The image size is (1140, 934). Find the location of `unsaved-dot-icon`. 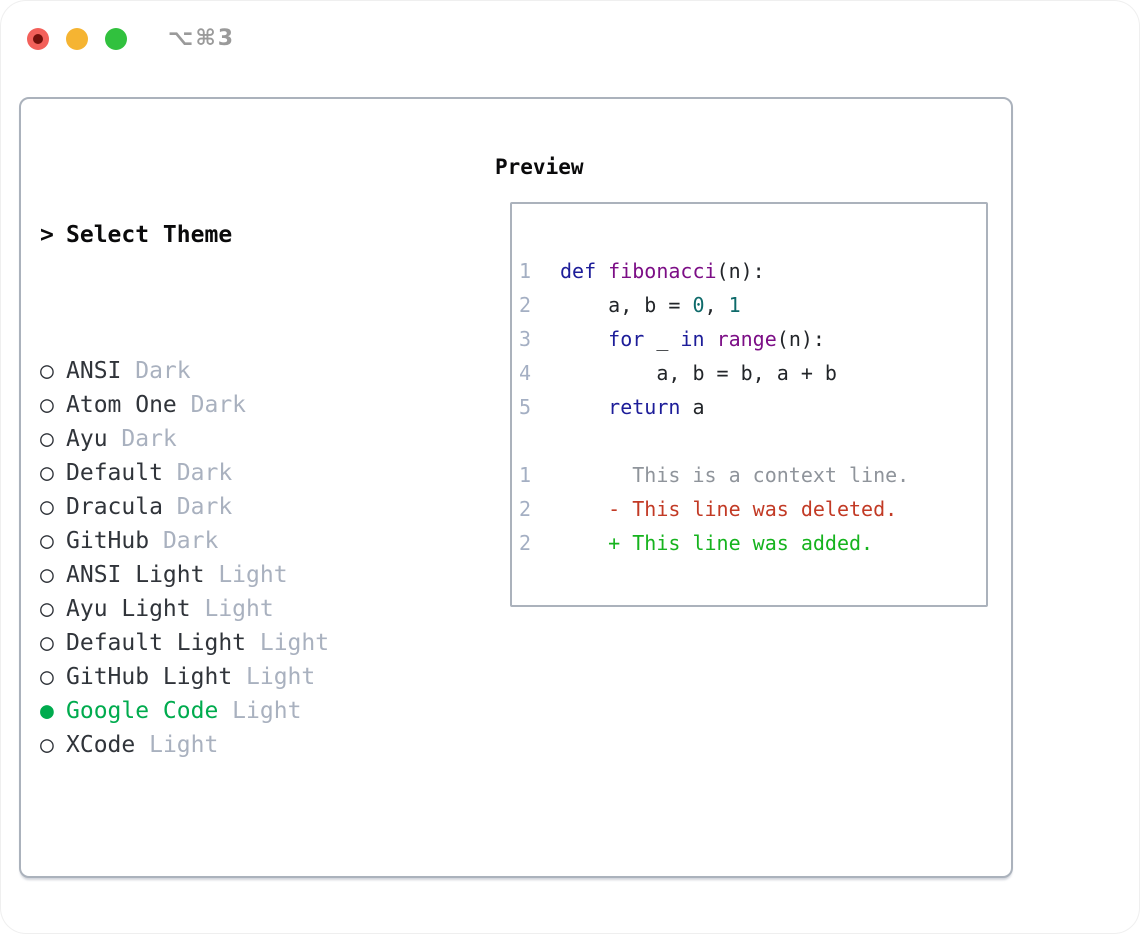

unsaved-dot-icon is located at coordinates (38, 38).